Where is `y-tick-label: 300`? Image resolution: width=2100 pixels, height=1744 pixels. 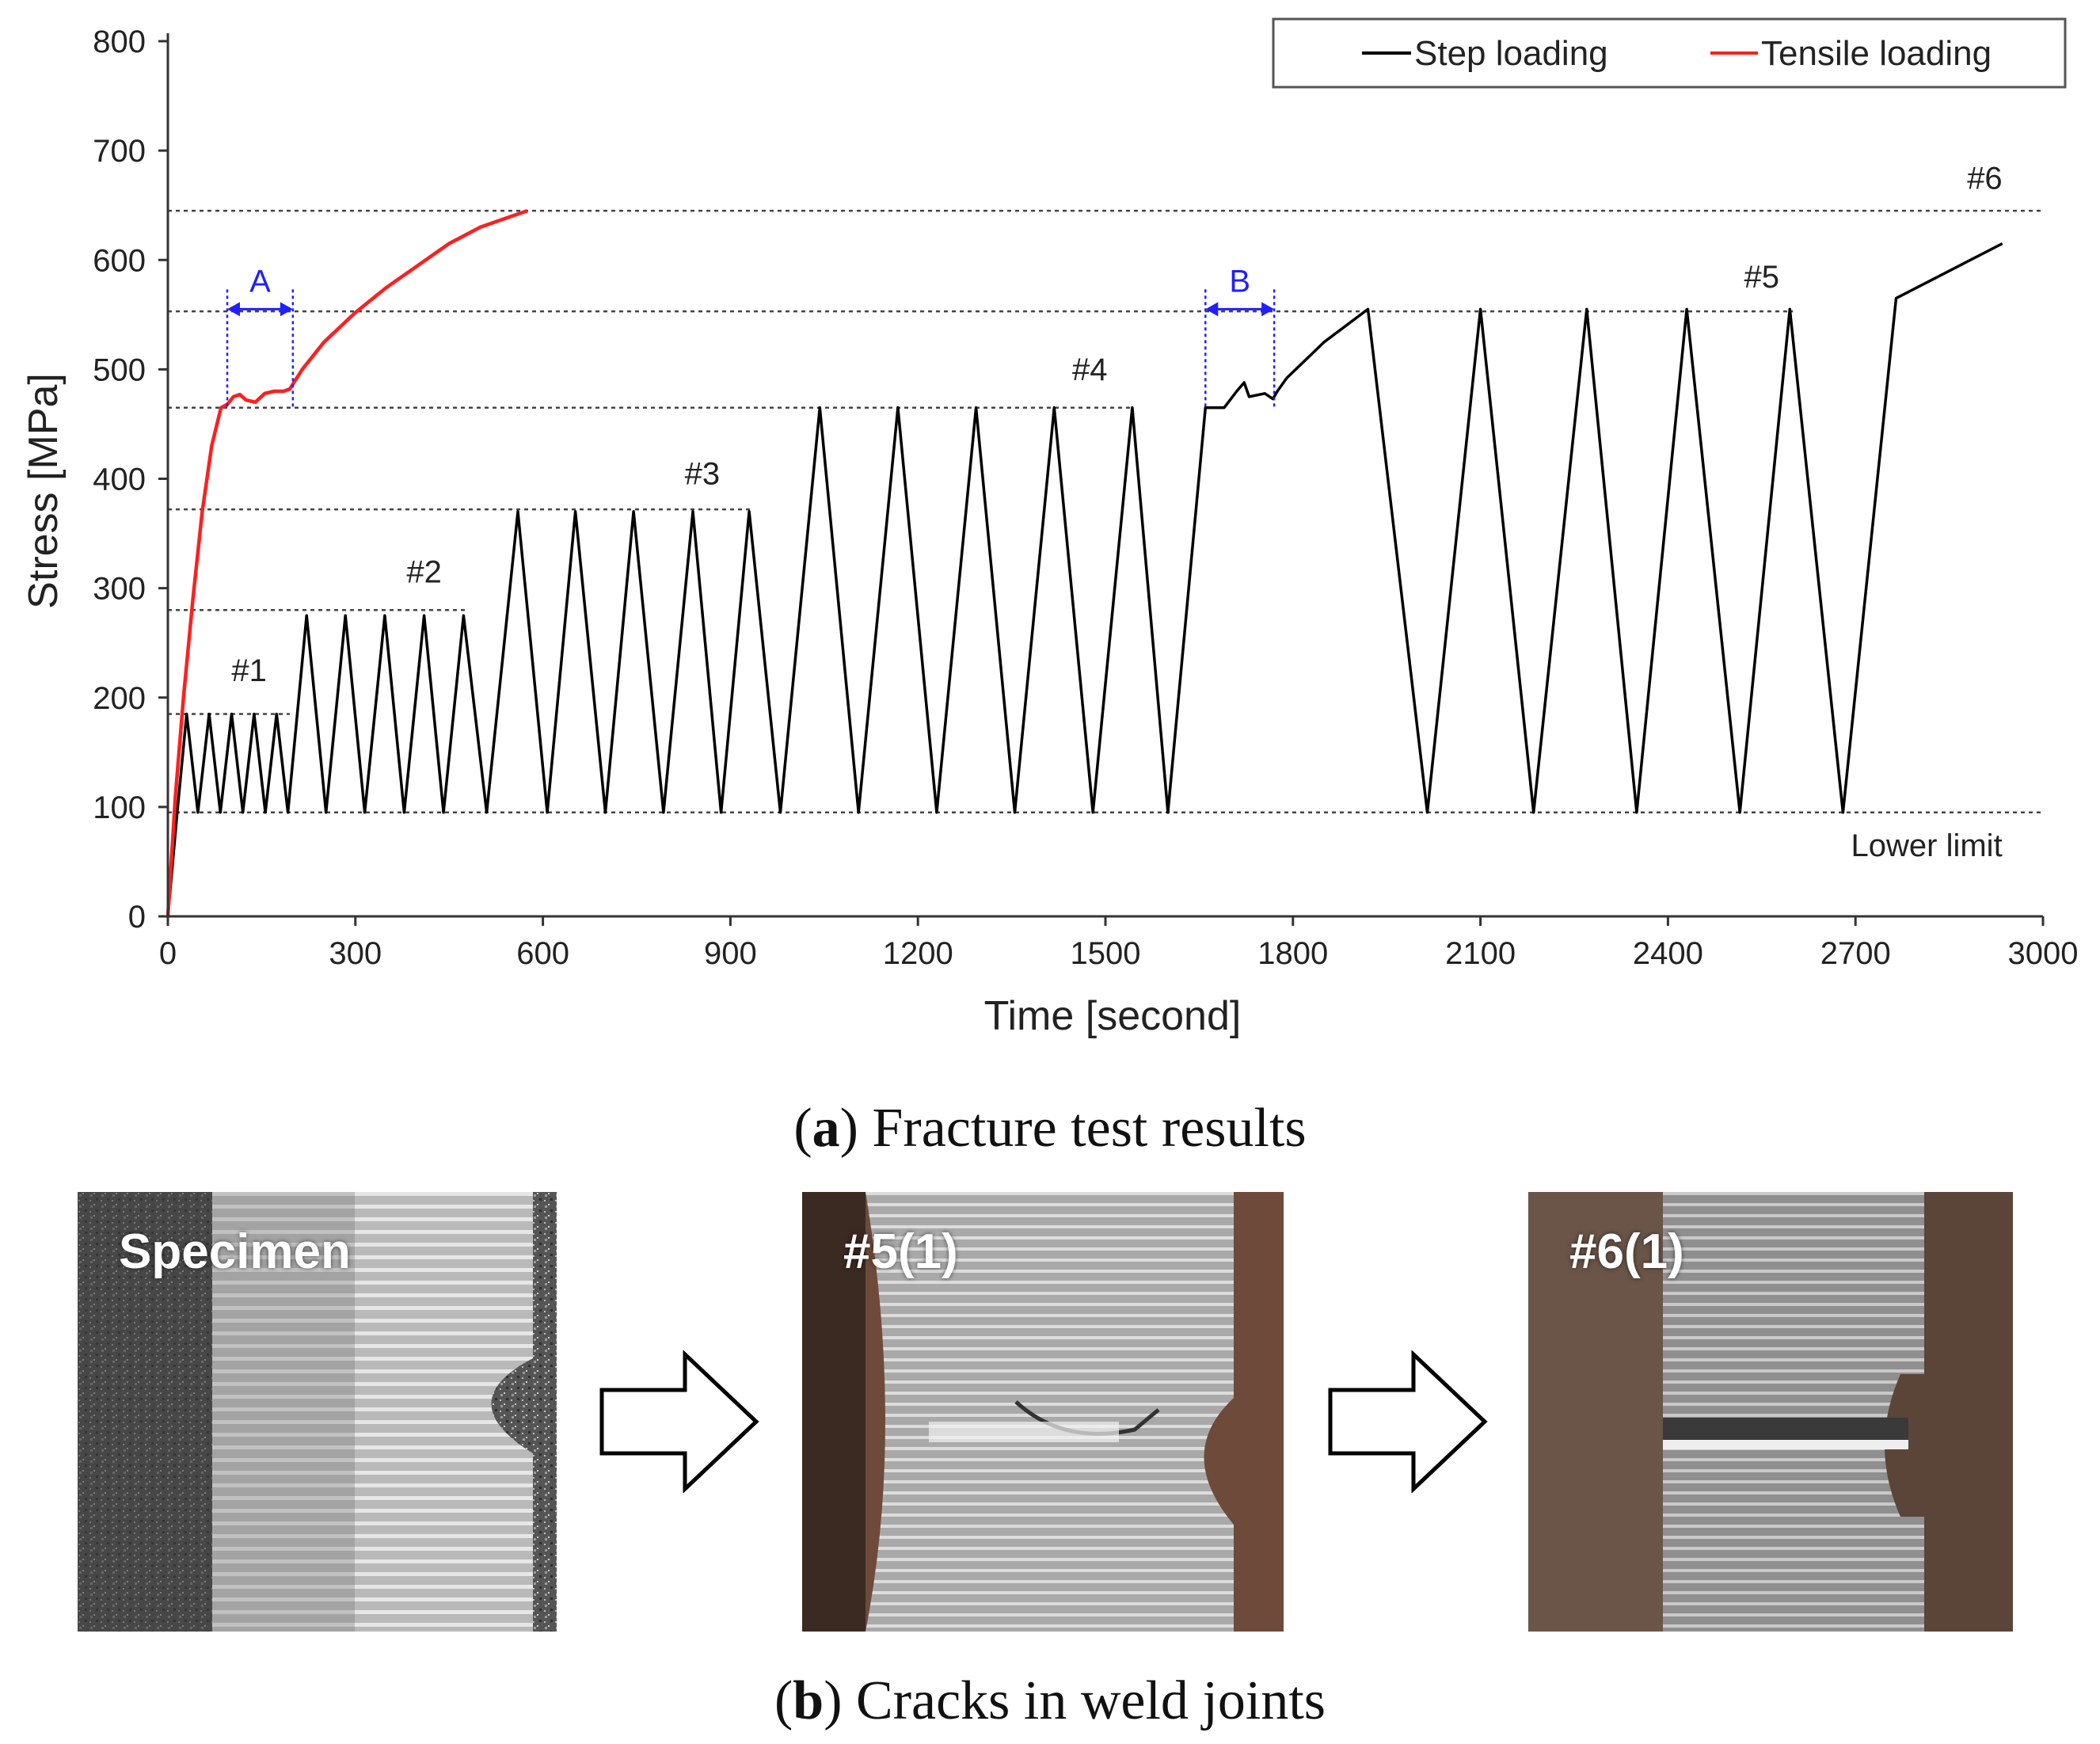 y-tick-label: 300 is located at coordinates (119, 589).